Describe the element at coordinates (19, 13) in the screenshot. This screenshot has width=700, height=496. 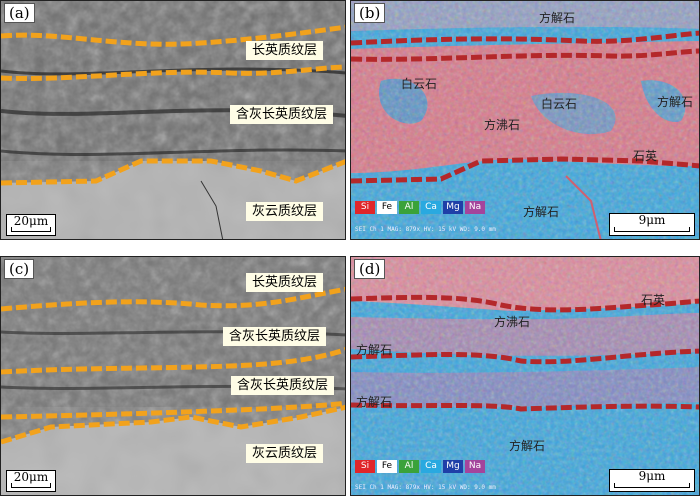
I see `panel-label: (a)` at that location.